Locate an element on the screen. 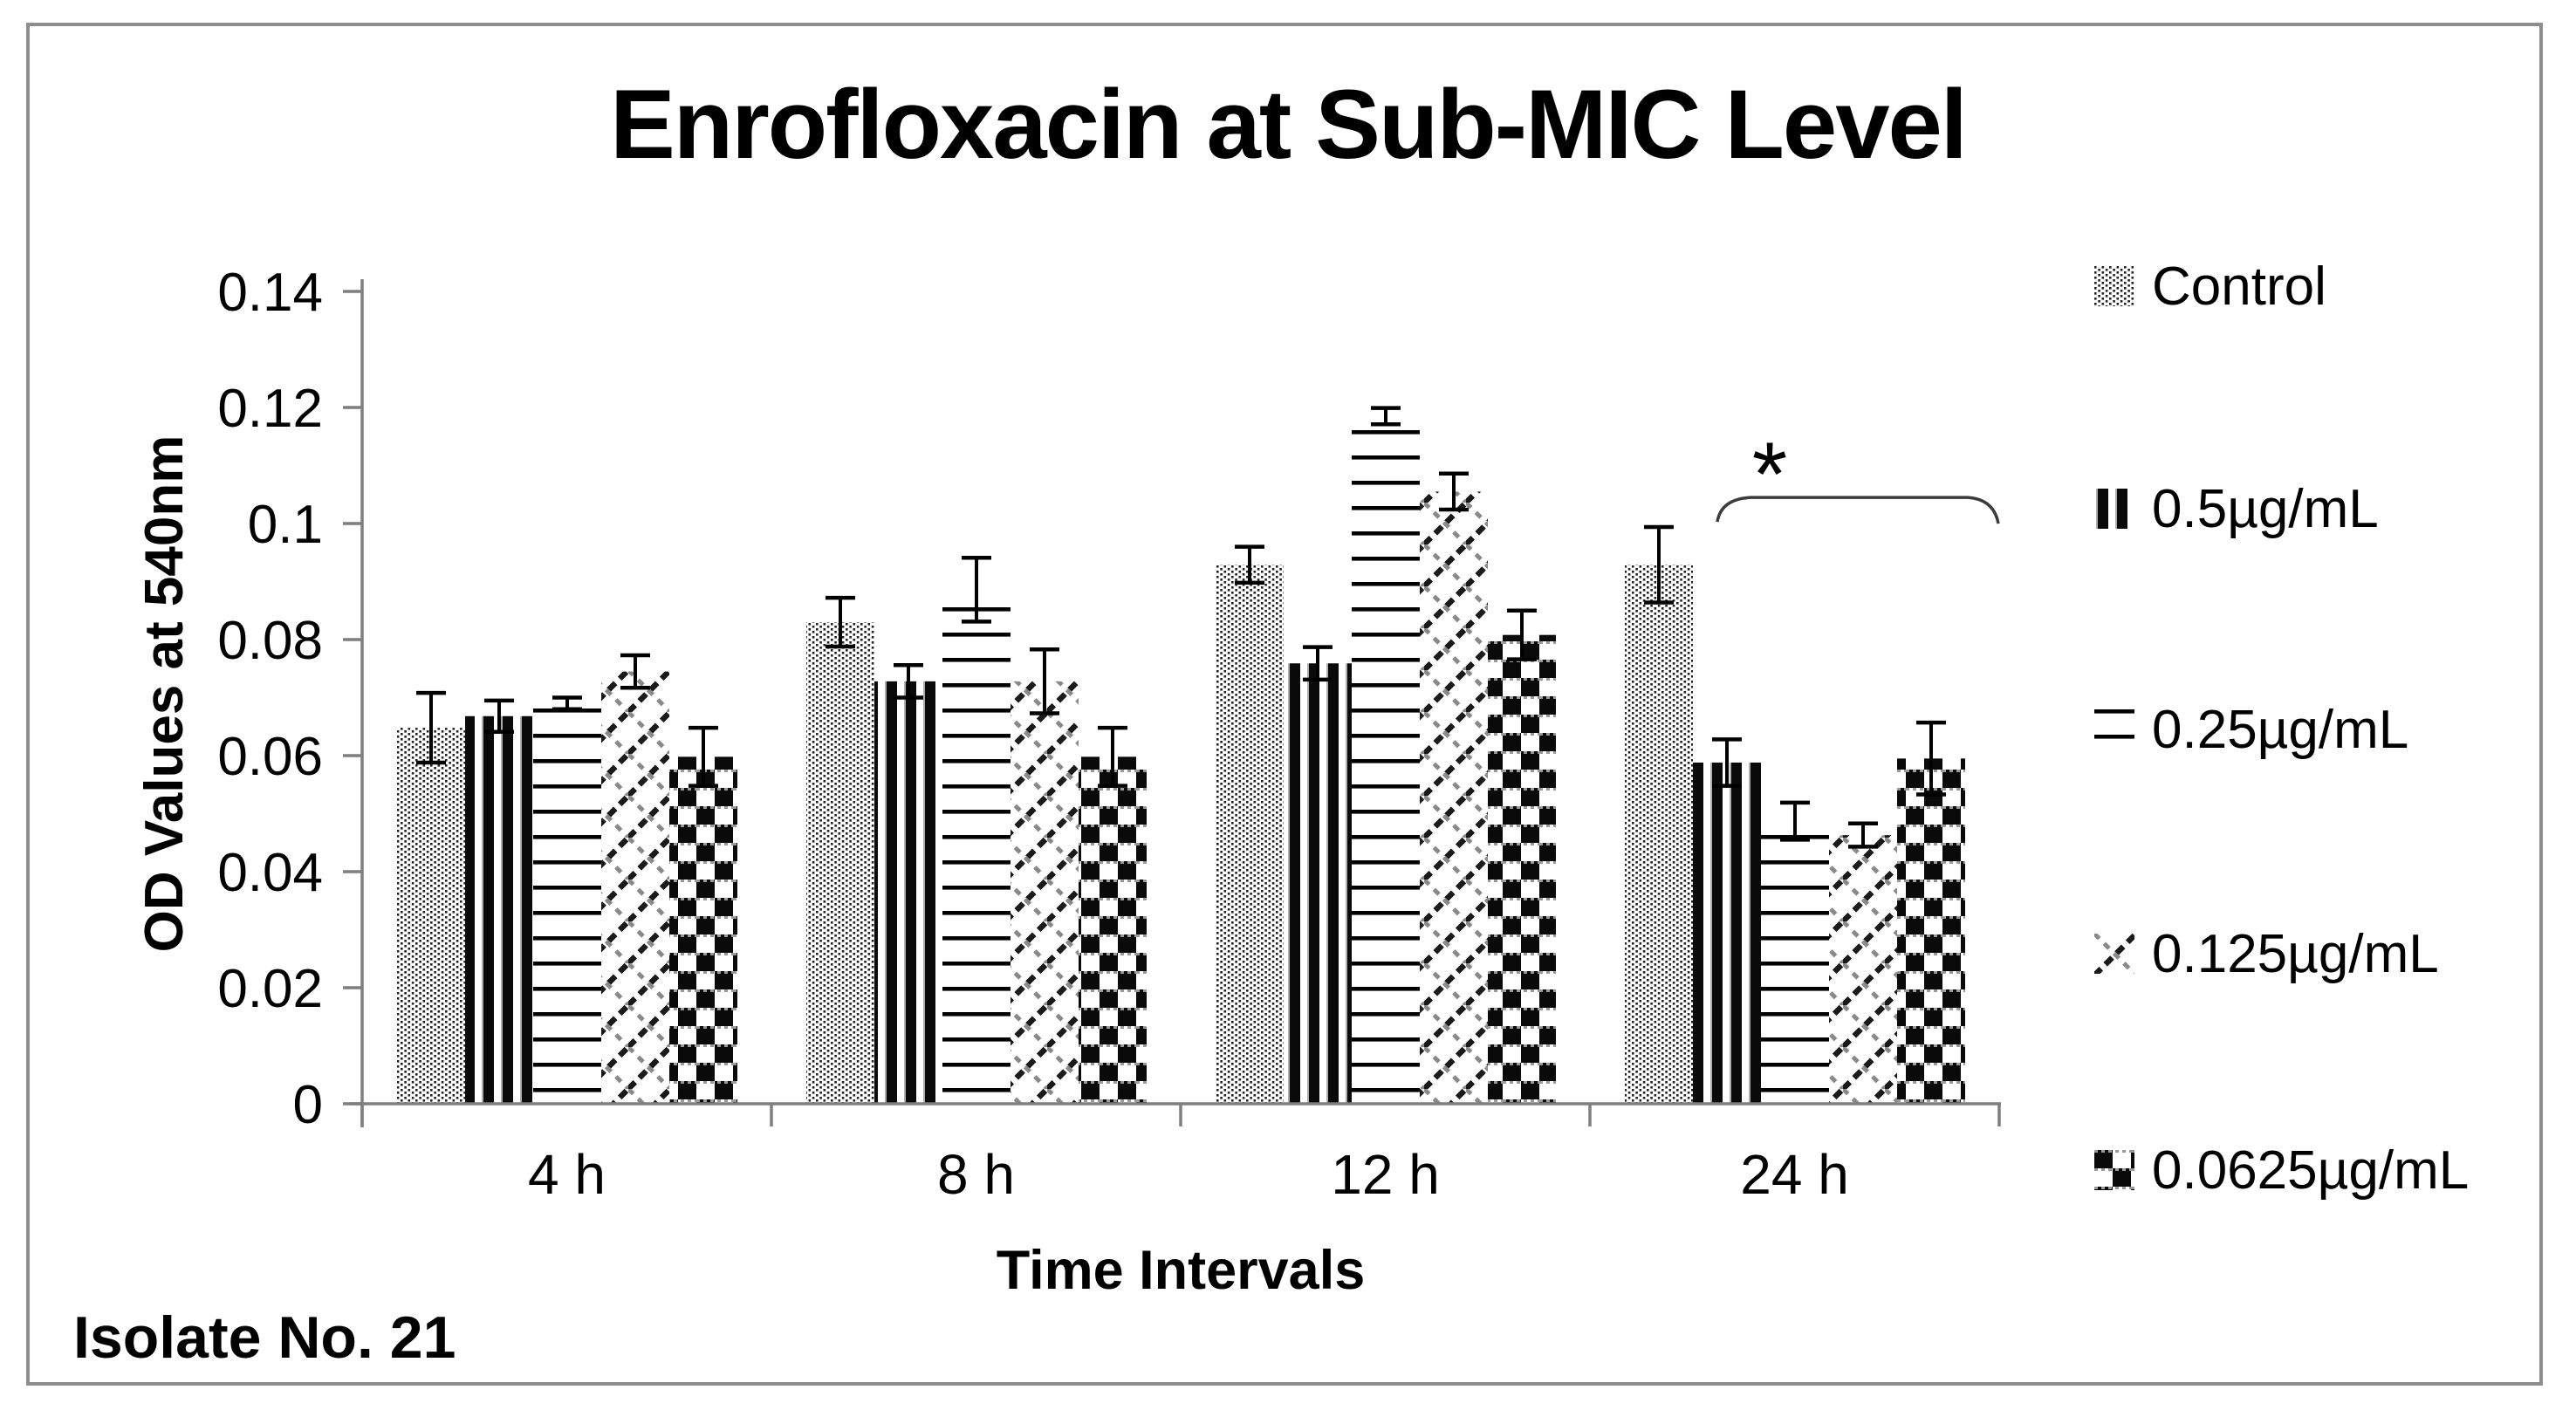  x-category-label: 12 h is located at coordinates (1385, 1174).